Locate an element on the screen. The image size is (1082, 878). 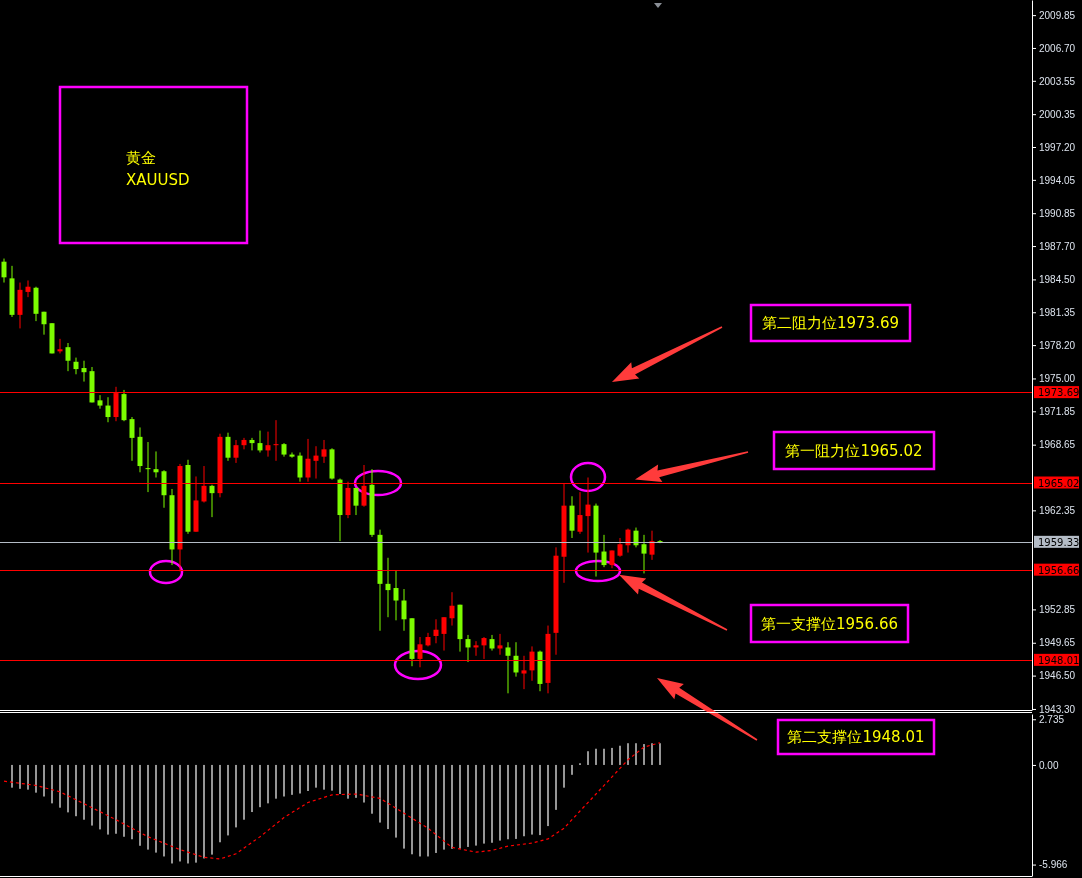
y-tick-label: 0.00 is located at coordinates (1049, 765).